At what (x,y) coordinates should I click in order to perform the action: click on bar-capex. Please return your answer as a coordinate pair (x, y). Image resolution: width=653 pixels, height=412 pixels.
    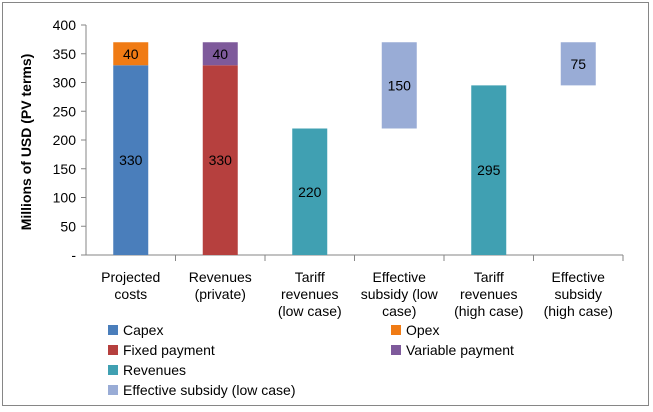
    Looking at the image, I should click on (131, 160).